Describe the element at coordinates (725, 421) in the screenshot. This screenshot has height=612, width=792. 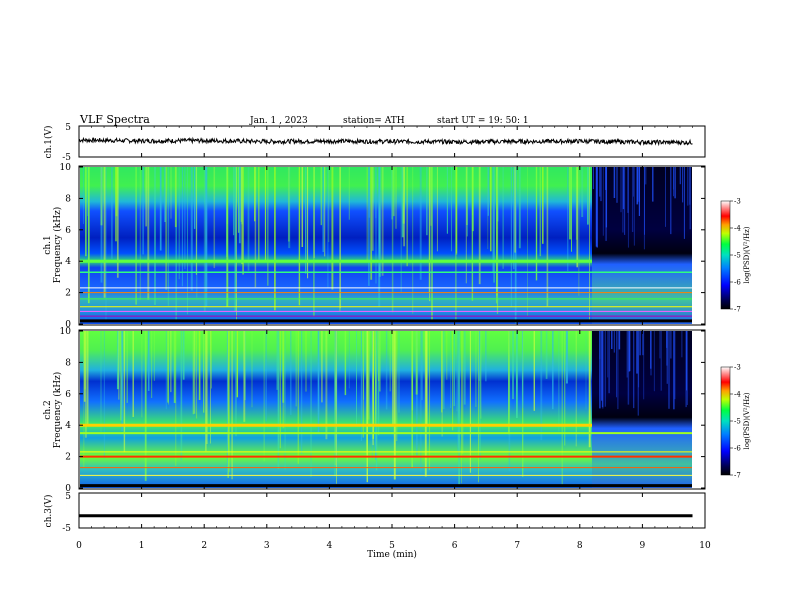
I see `ch2-colorbar-scale` at that location.